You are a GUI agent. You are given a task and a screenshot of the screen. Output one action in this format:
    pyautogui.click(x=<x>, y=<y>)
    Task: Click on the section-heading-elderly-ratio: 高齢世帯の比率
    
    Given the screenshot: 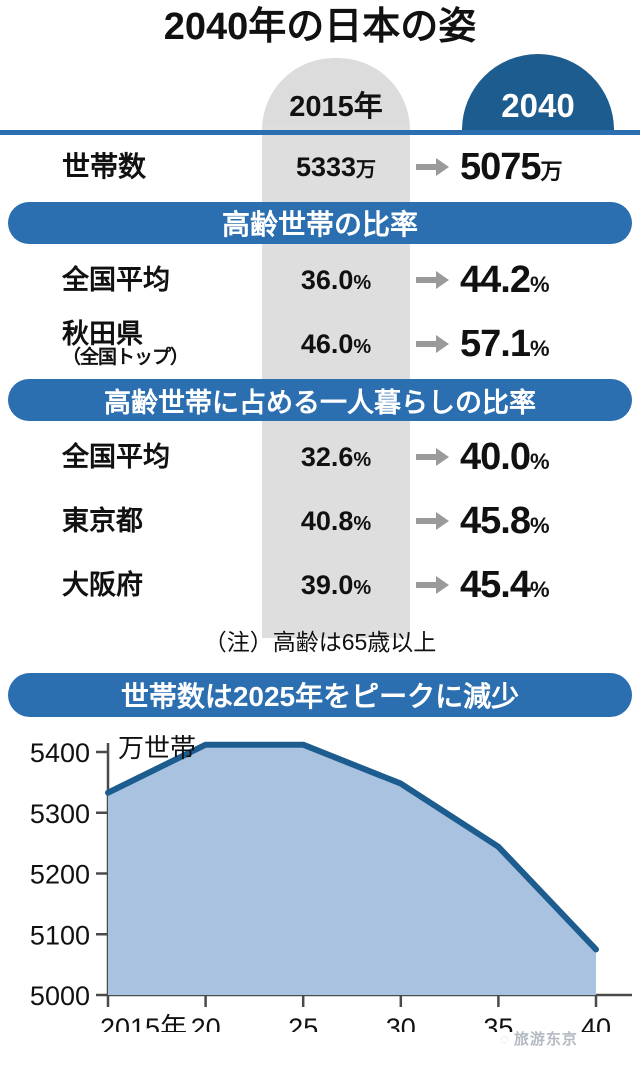 What is the action you would take?
    pyautogui.click(x=320, y=223)
    